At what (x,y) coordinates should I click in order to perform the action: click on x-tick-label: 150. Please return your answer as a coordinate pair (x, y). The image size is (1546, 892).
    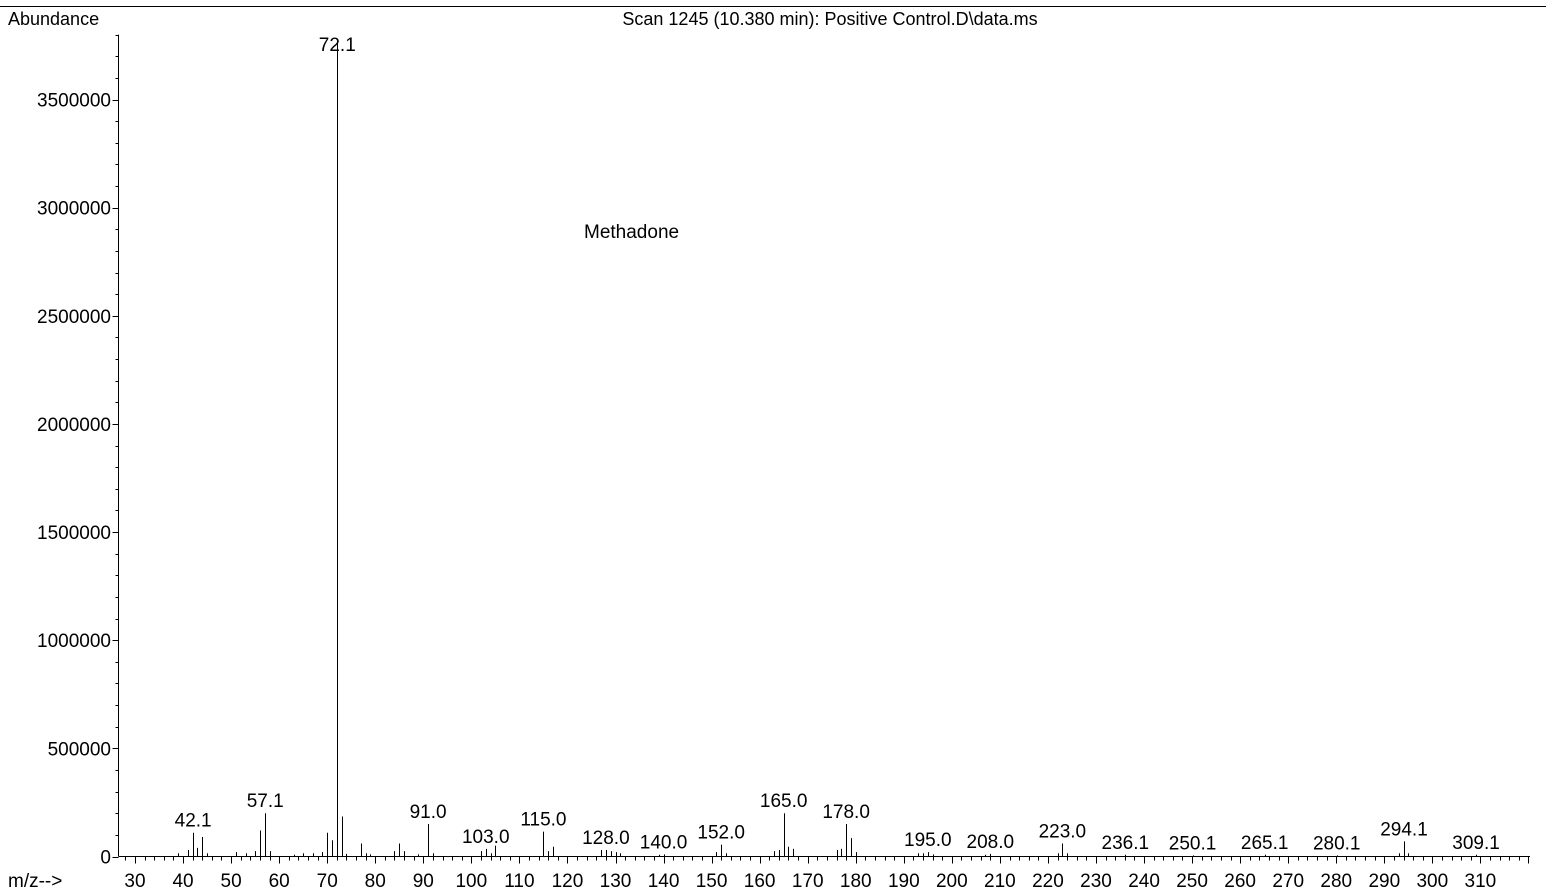
    Looking at the image, I should click on (712, 881).